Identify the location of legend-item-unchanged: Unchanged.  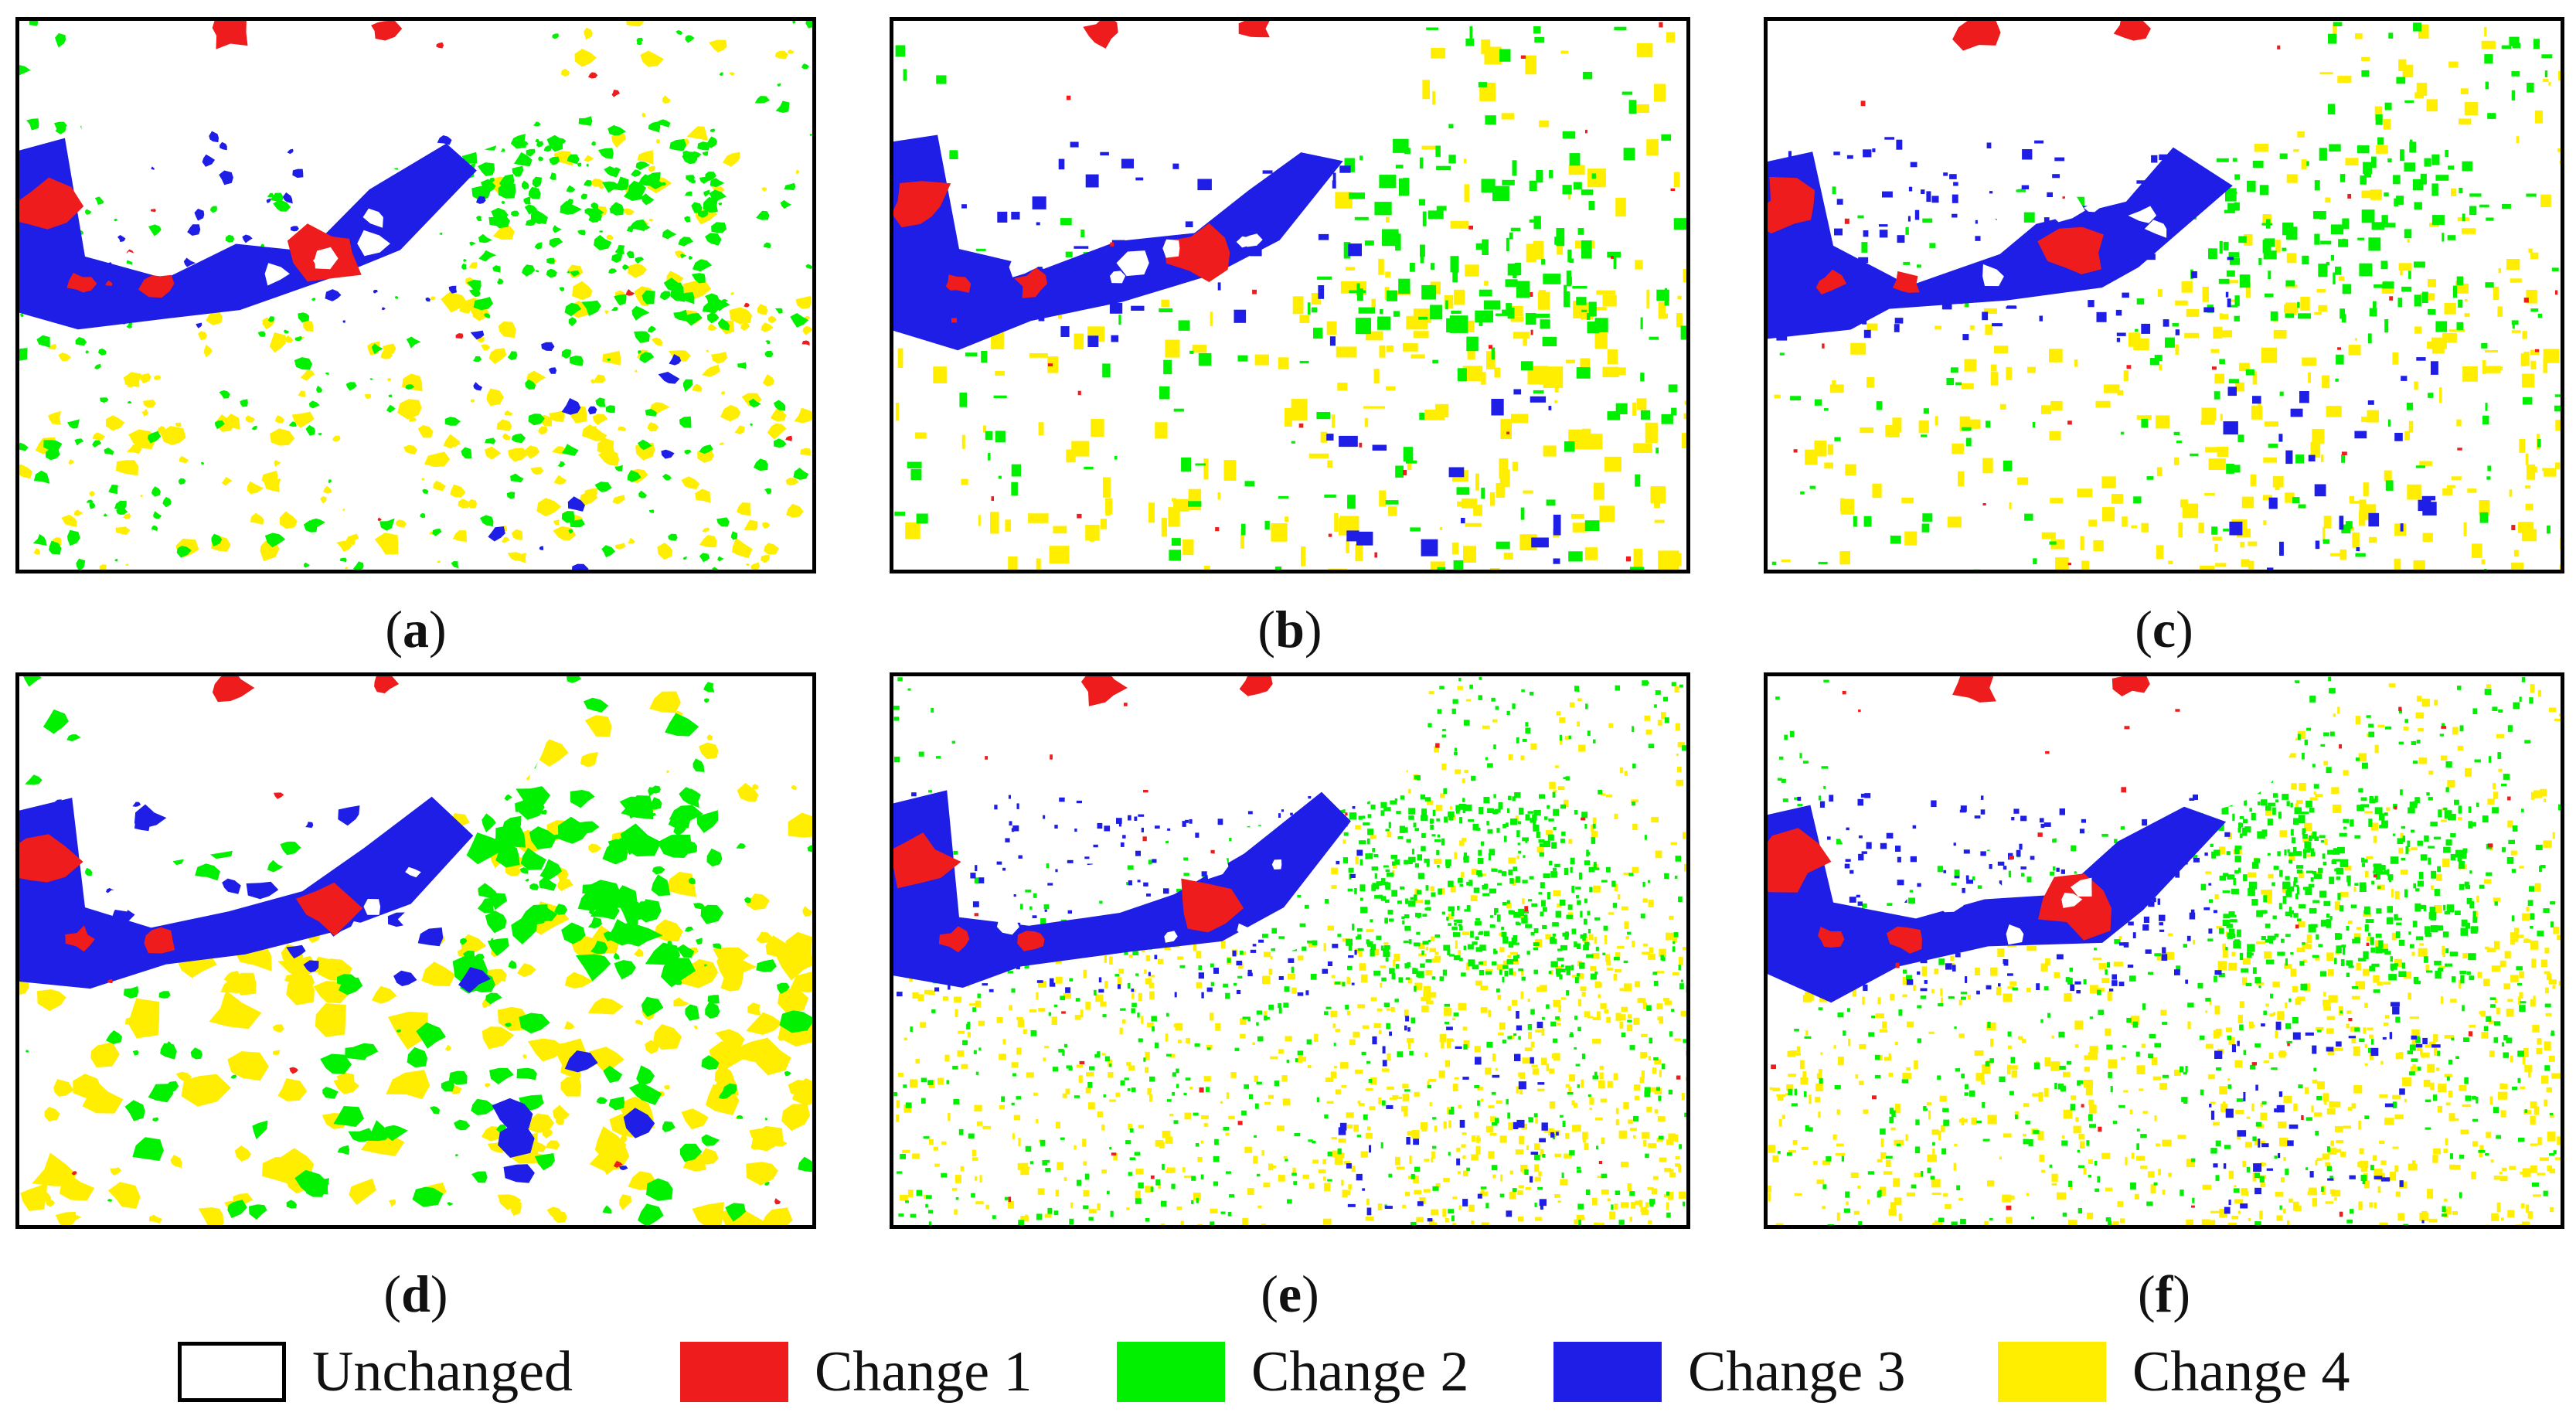
(375, 1372).